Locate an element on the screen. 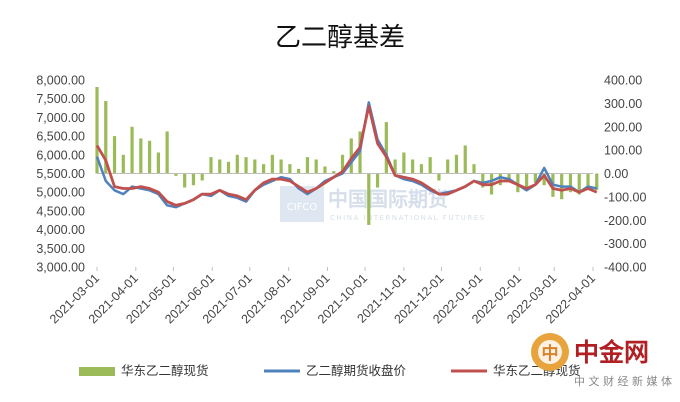 The width and height of the screenshot is (680, 402). site-logo-inner-icon is located at coordinates (550, 352).